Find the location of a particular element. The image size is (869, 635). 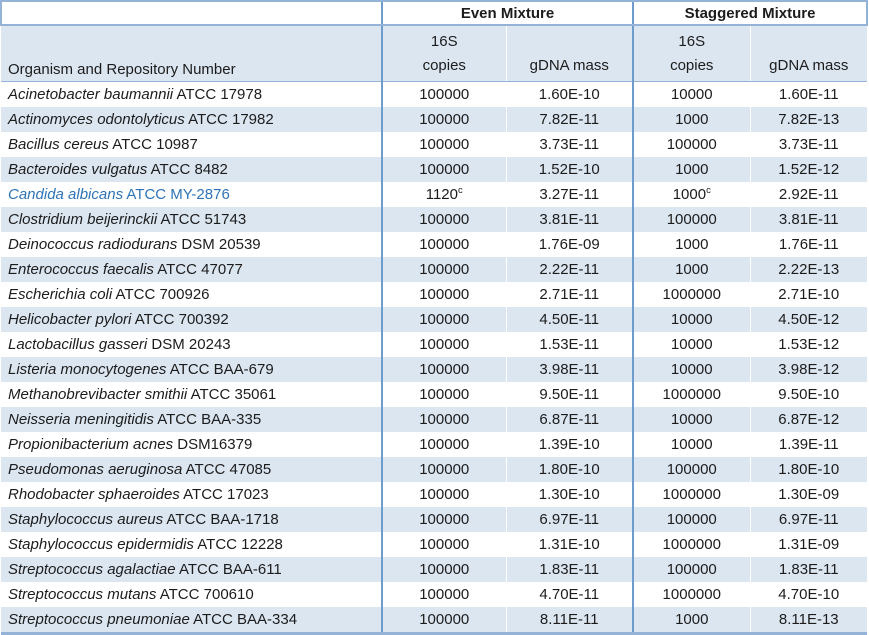

organism-cell: Clostridium beijerinckii ATCC 51743 is located at coordinates (191, 219).